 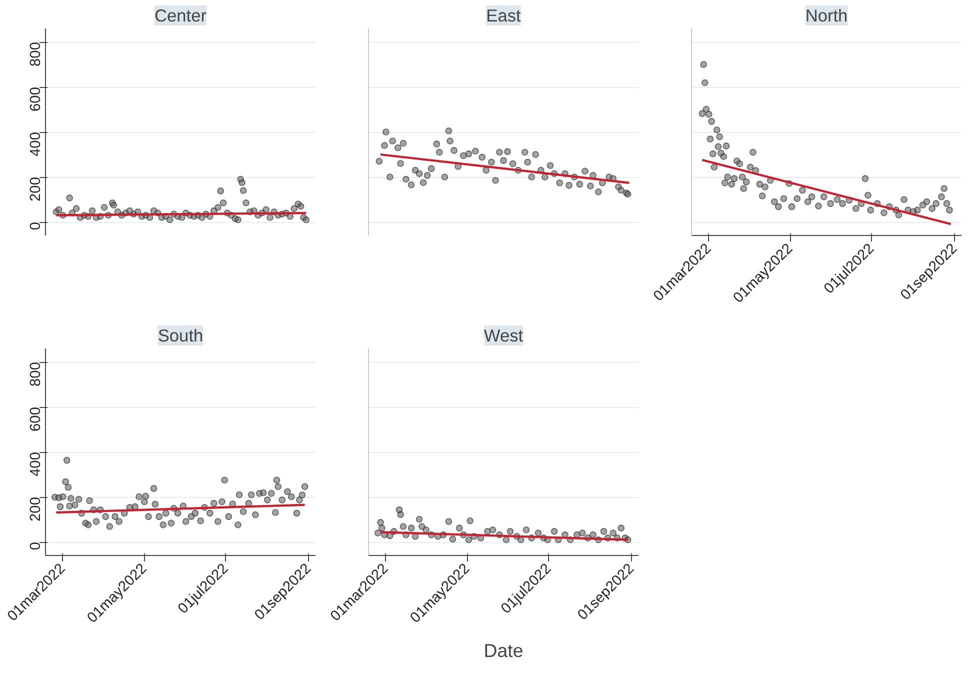 I want to click on chart-title: Center, so click(x=180, y=16).